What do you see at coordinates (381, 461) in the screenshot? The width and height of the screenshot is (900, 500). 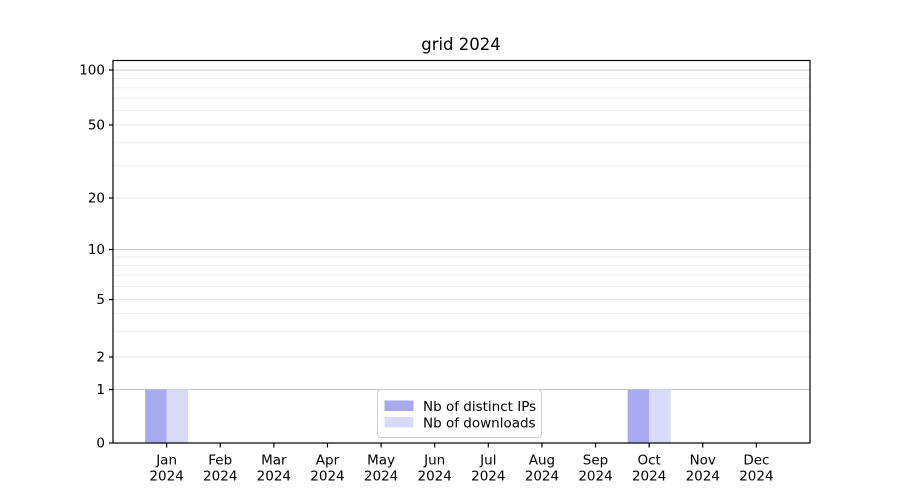 I see `x-tick-label-month: May` at bounding box center [381, 461].